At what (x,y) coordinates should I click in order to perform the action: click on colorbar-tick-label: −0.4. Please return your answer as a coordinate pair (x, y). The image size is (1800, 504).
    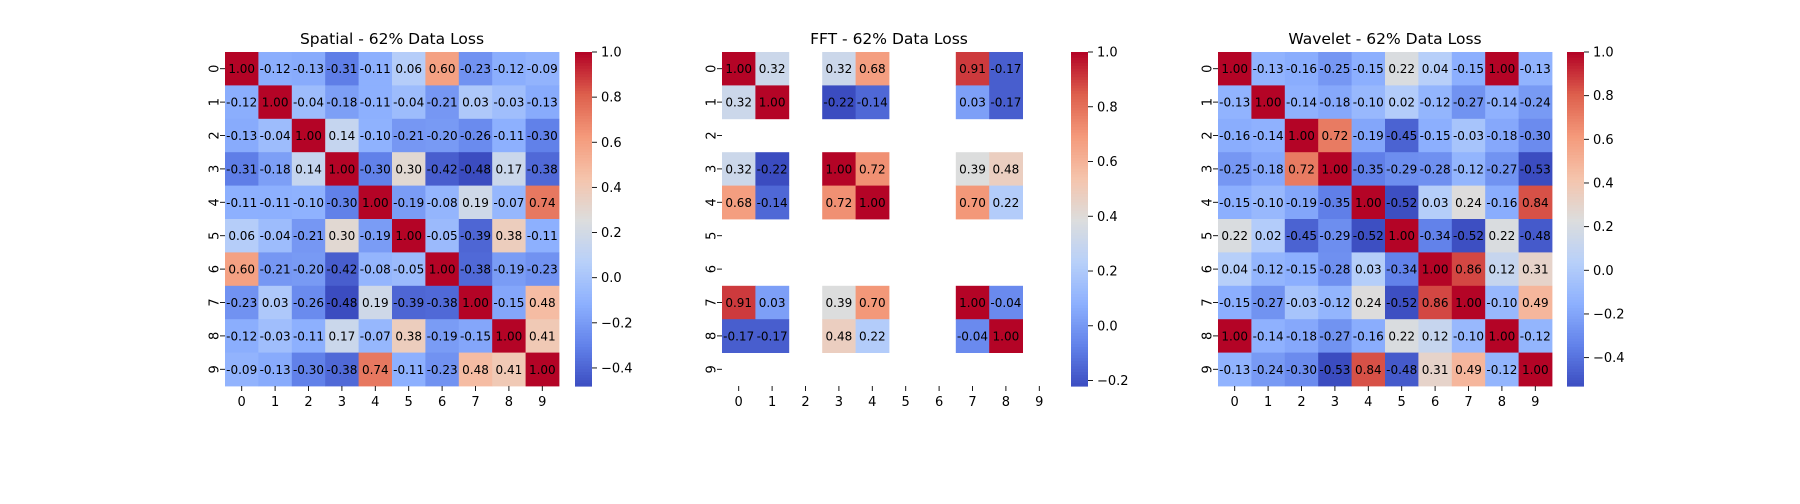
    Looking at the image, I should click on (617, 368).